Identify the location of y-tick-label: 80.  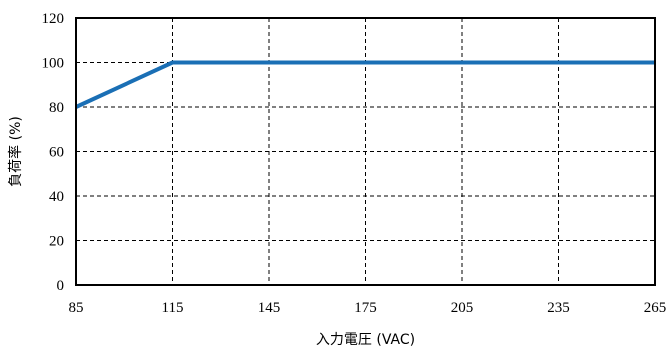
(56, 108).